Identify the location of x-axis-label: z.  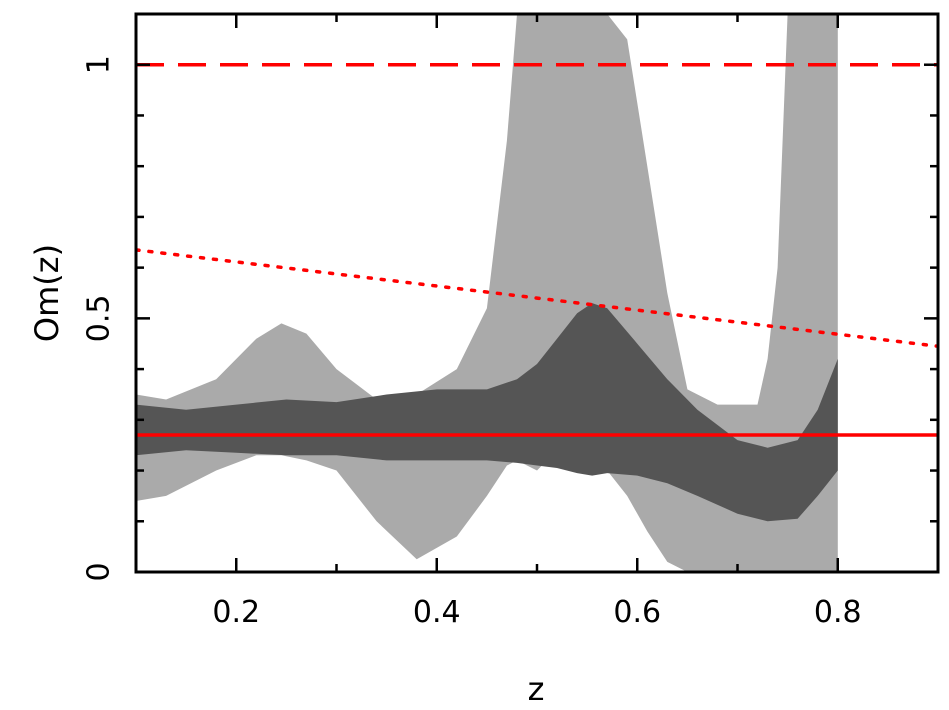
(536, 689).